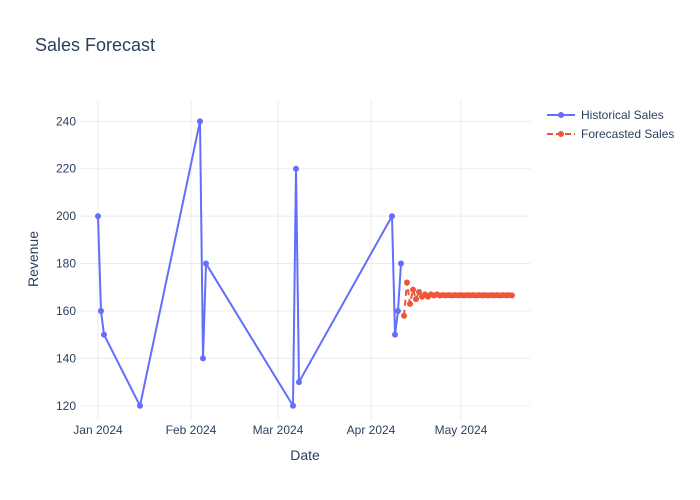 This screenshot has height=500, width=700. Describe the element at coordinates (66, 406) in the screenshot. I see `y-tick-label: 120` at that location.